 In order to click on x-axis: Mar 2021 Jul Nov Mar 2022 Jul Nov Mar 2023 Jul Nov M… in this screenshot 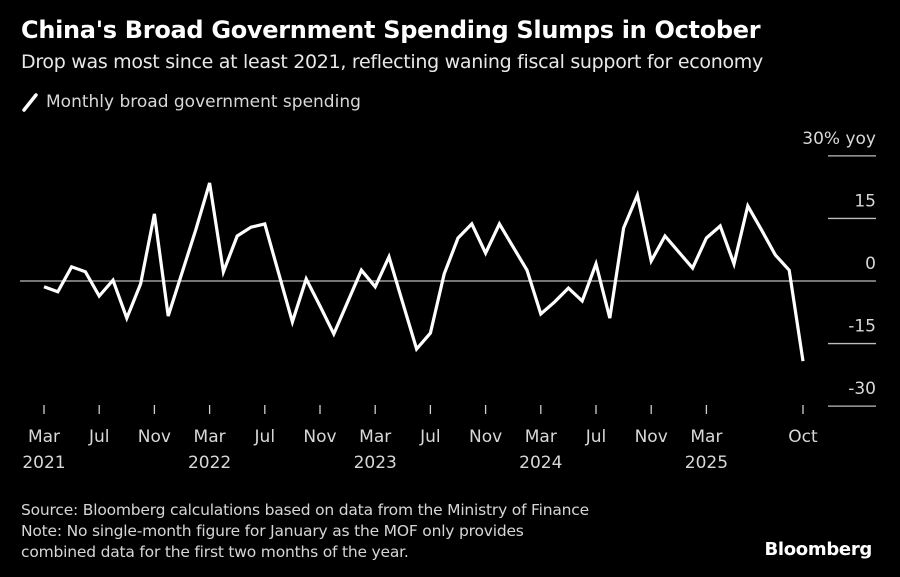, I will do `click(420, 439)`.